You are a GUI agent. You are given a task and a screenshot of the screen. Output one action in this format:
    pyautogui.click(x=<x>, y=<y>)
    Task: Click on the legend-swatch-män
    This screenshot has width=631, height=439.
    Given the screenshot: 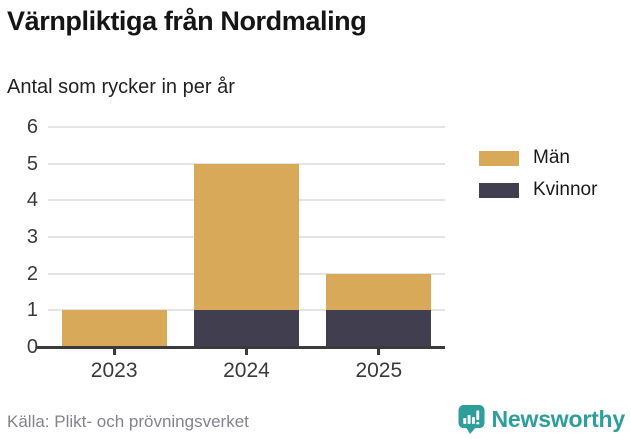 What is the action you would take?
    pyautogui.click(x=499, y=158)
    